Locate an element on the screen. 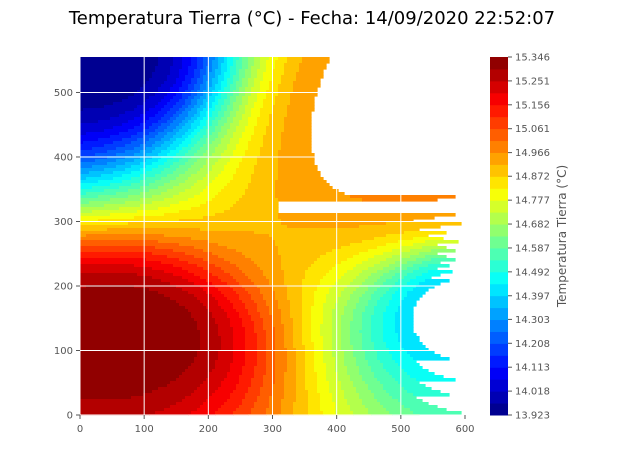 Image resolution: width=624 pixels, height=468 pixels. x-tick-label: 200 is located at coordinates (208, 429).